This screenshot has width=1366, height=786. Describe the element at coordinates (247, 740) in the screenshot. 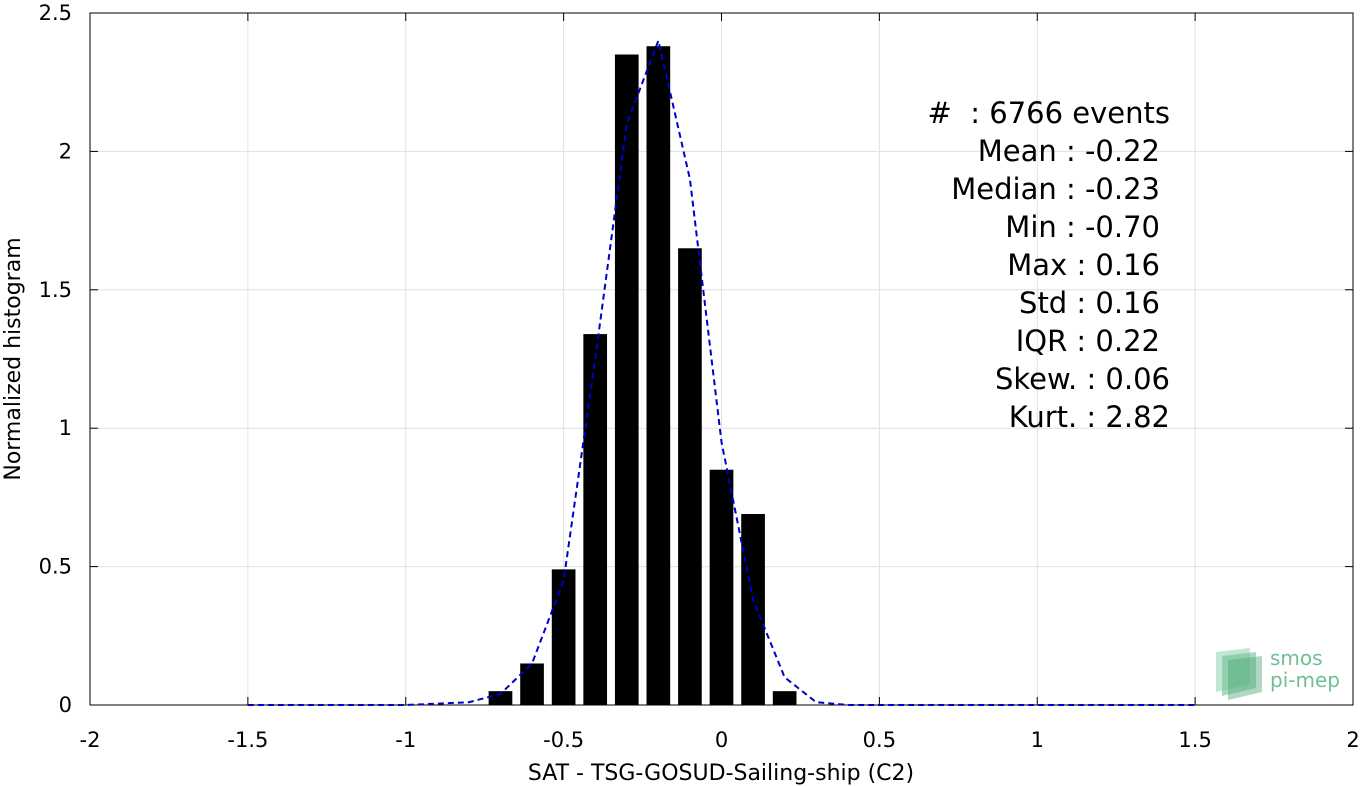

I see `x-tick-label: -1.5` at that location.